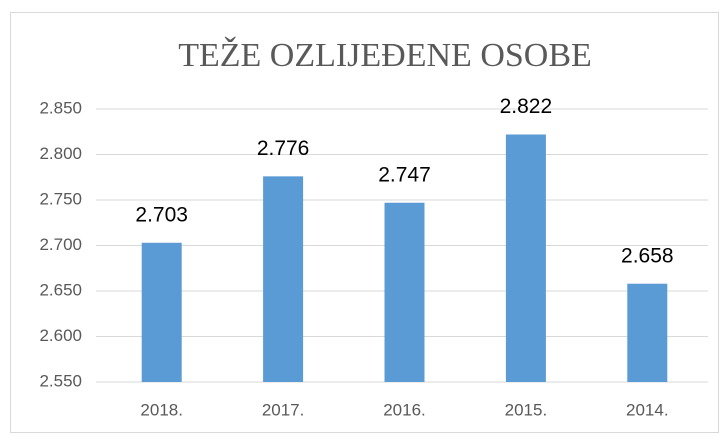  I want to click on x-tick-label: 2015., so click(526, 409).